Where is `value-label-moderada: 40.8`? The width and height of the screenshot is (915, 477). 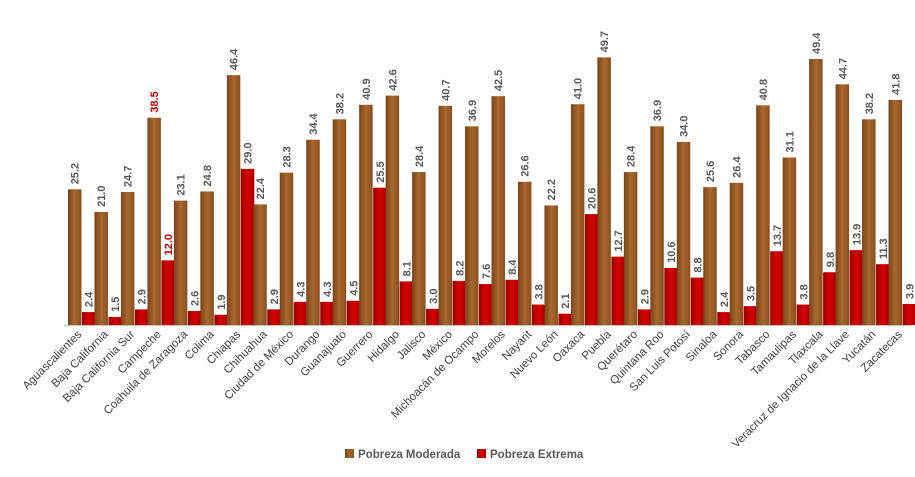 value-label-moderada: 40.8 is located at coordinates (764, 89).